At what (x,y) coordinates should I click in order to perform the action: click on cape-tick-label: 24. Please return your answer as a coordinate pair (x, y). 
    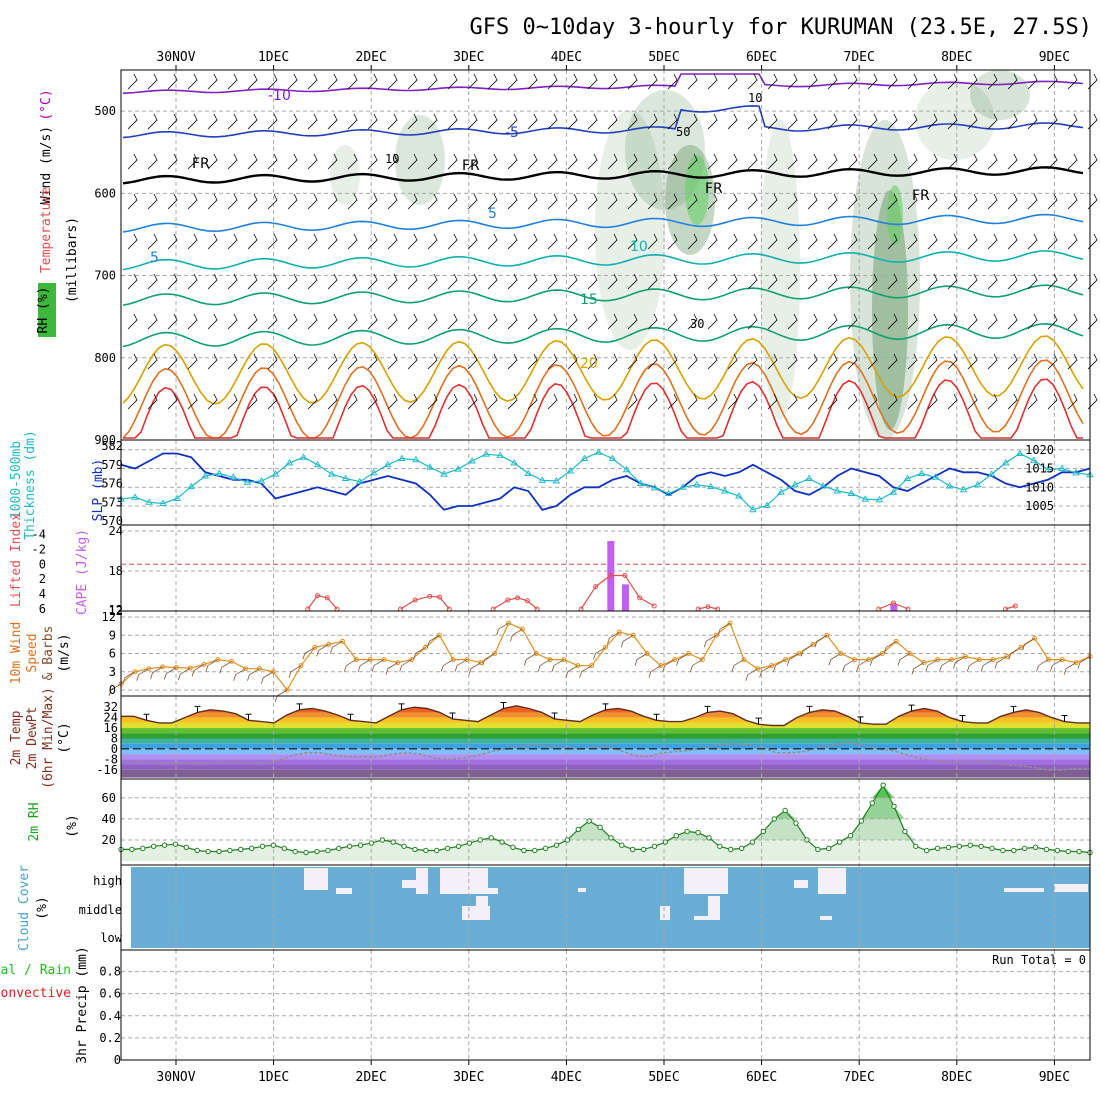
    Looking at the image, I should click on (116, 531).